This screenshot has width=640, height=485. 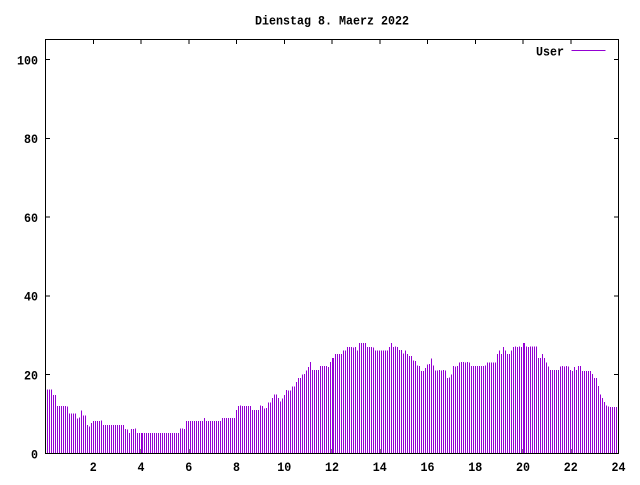 I want to click on svg-text: 100, so click(x=27, y=60).